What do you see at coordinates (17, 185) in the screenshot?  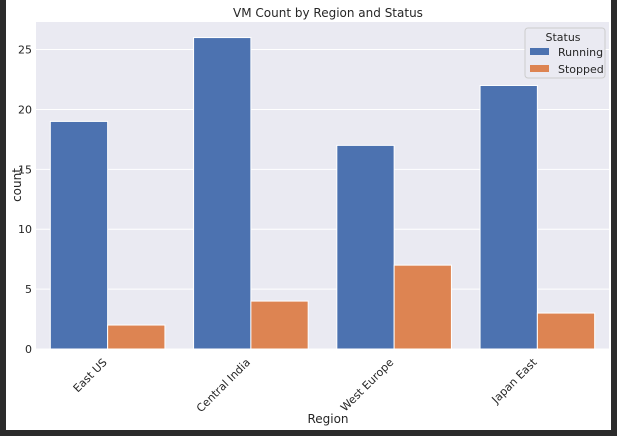 I see `y-axis-label: count` at bounding box center [17, 185].